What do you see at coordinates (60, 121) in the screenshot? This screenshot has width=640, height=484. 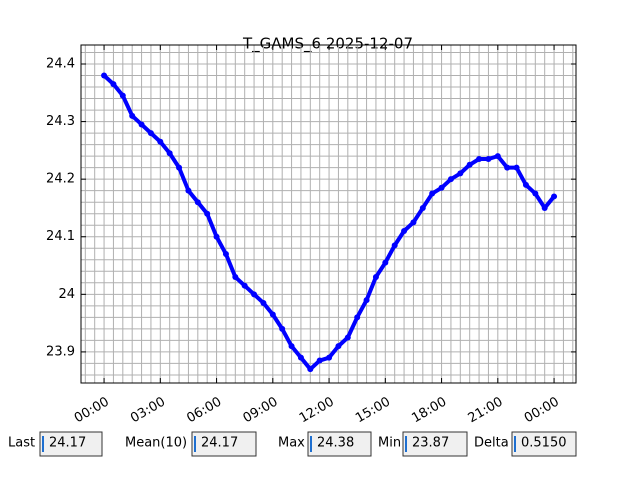 I see `y-tick-label: 24.3` at bounding box center [60, 121].